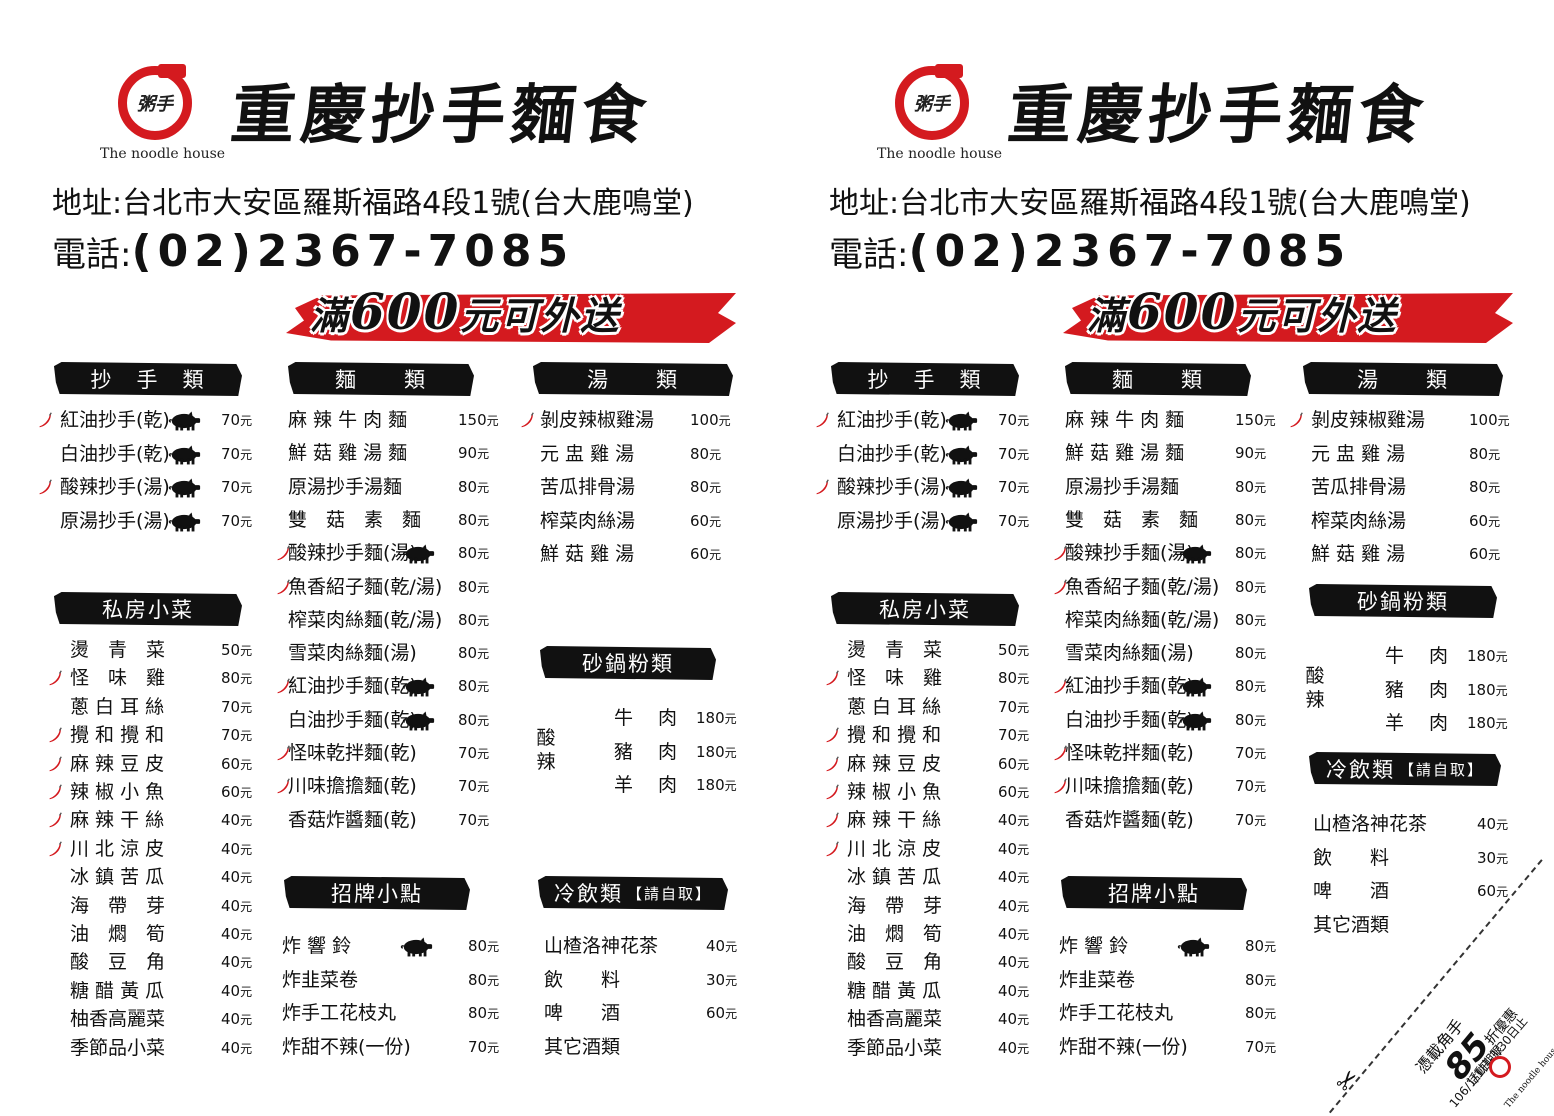 The image size is (1554, 1116). Describe the element at coordinates (115, 520) in the screenshot. I see `item-name: 原湯抄手(湯)` at that location.